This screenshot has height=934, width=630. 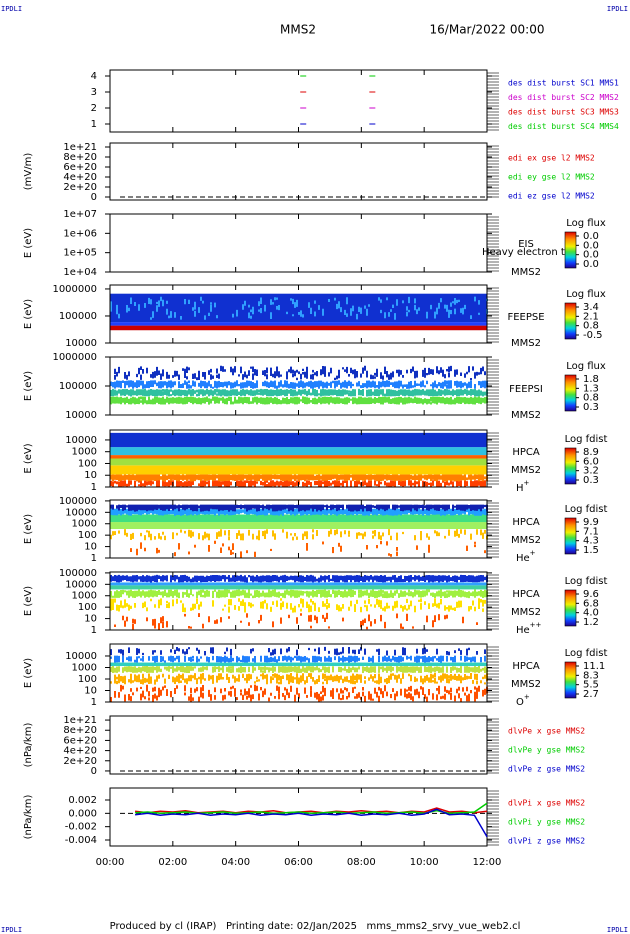 I want to click on colorbar-tick-label: 8.3, so click(x=591, y=675).